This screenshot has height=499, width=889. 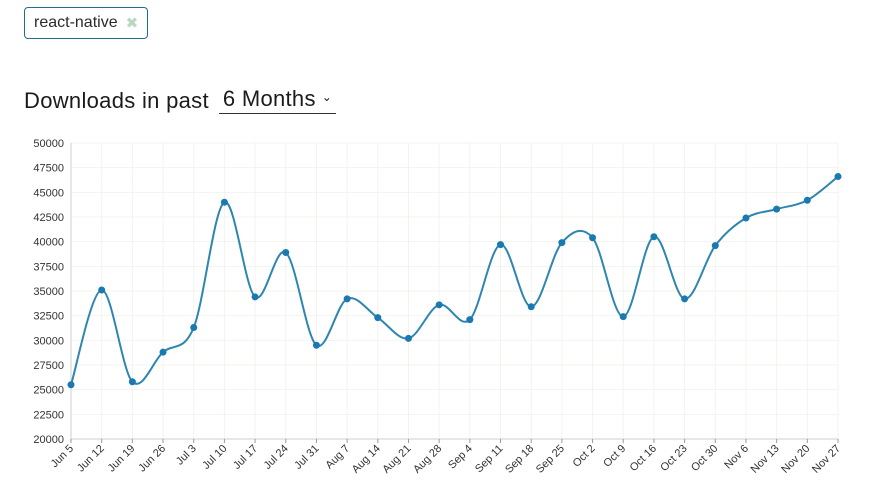 What do you see at coordinates (673, 458) in the screenshot?
I see `x-tick-label: Oct 23` at bounding box center [673, 458].